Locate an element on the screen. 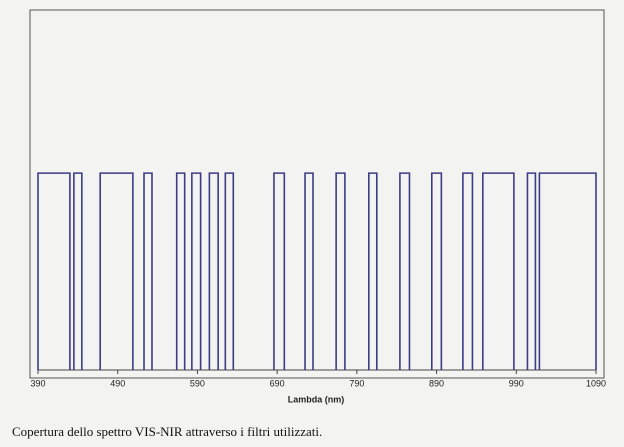 The width and height of the screenshot is (624, 447). x-tick-label: 790 is located at coordinates (356, 383).